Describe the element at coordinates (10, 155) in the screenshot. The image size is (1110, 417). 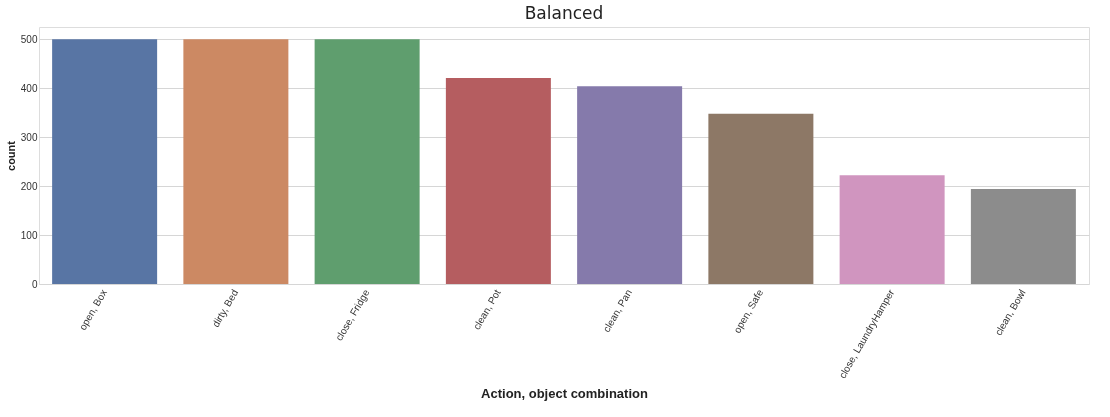
I see `y-axis-title: count` at that location.